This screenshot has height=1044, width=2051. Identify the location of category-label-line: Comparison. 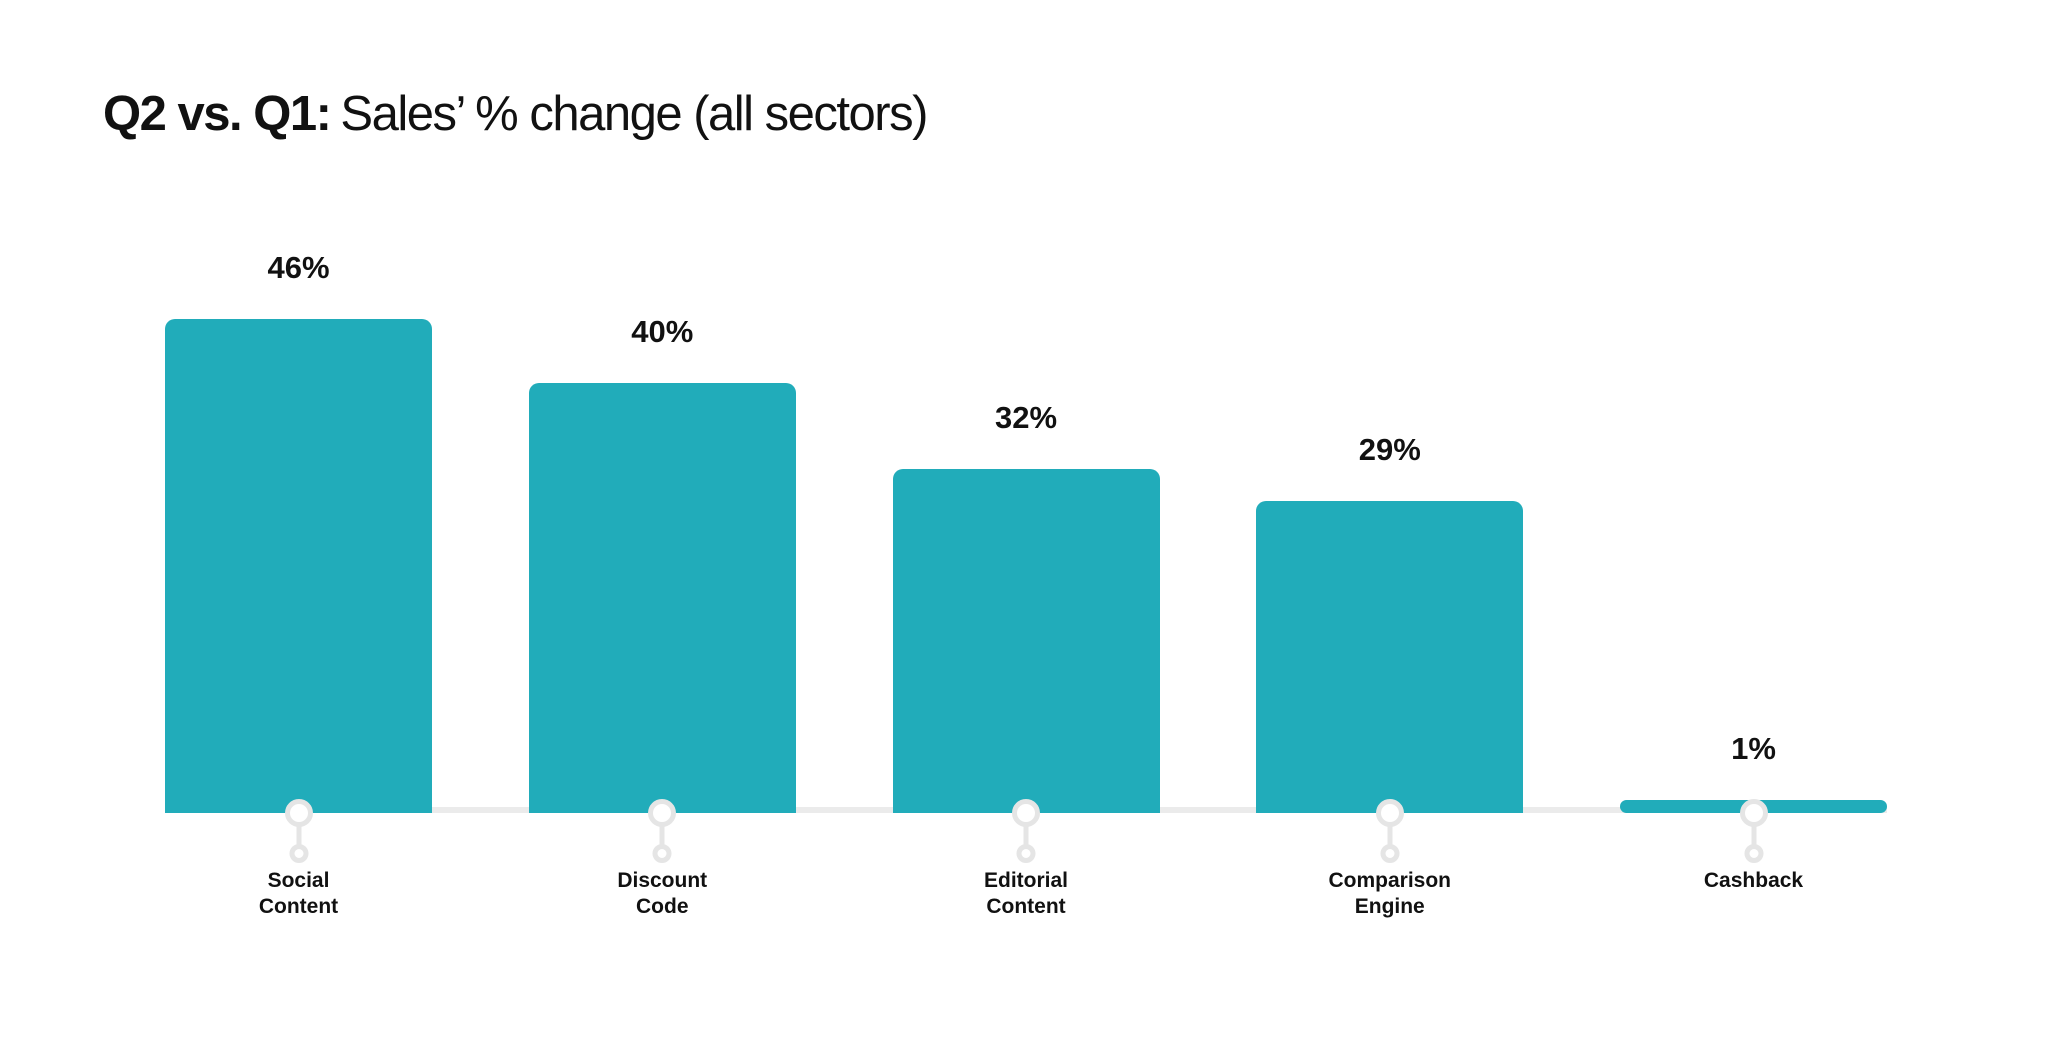
(1389, 880).